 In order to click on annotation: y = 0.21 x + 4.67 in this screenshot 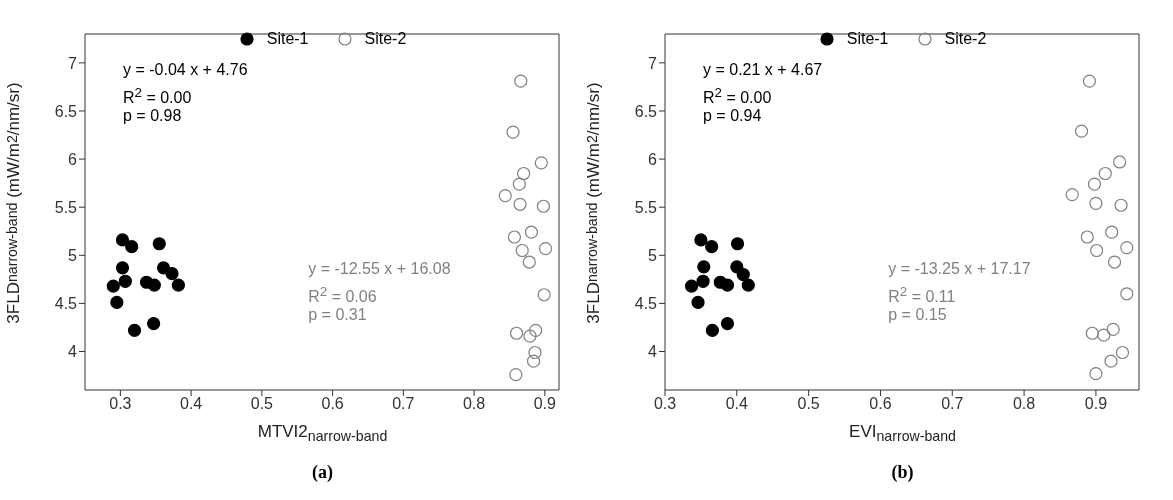, I will do `click(763, 70)`.